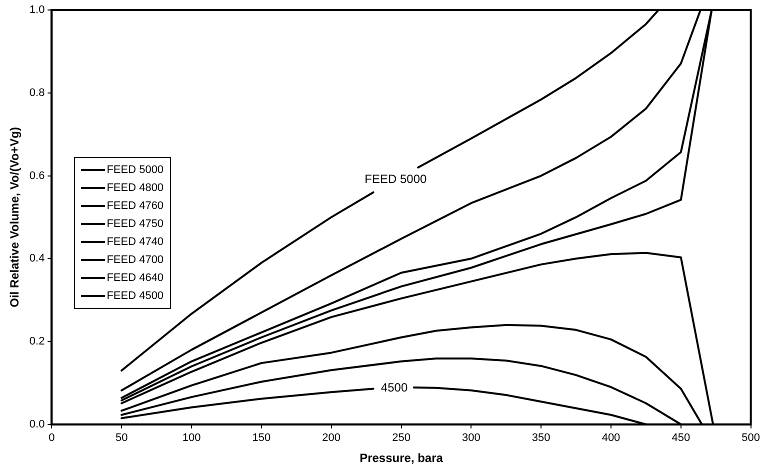  I want to click on x-tick-label: 500, so click(751, 438).